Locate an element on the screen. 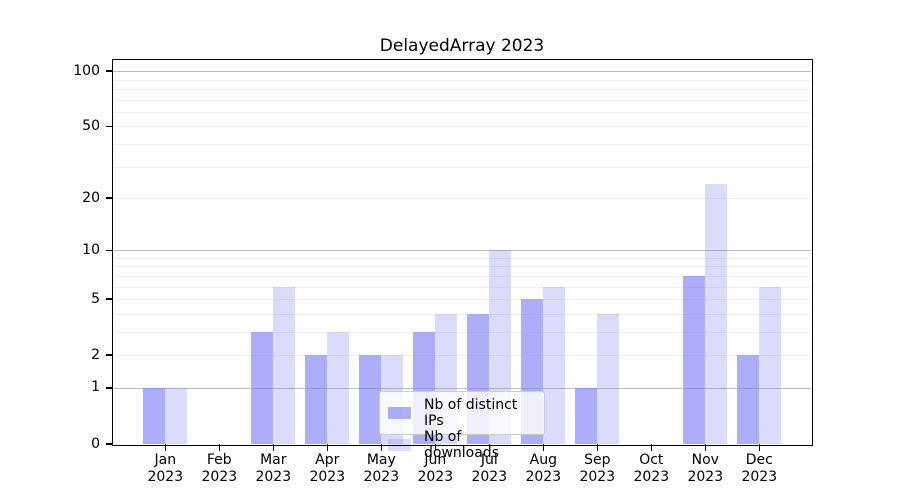  x-tick-label-jan: Jan 2023 is located at coordinates (165, 469).